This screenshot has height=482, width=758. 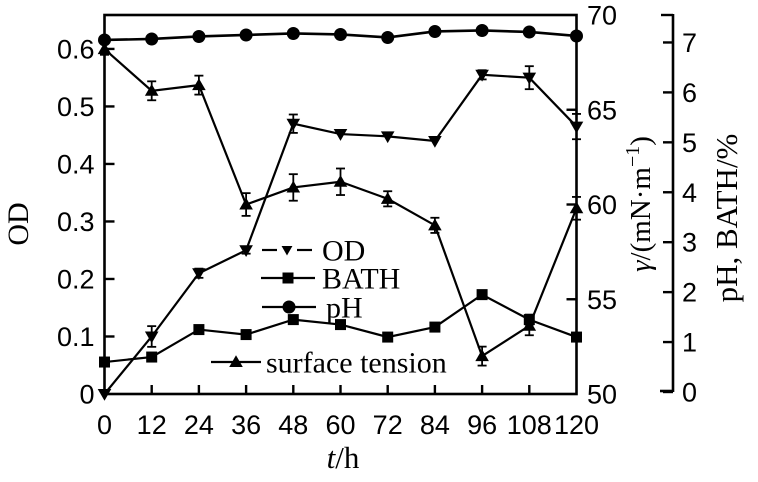 What do you see at coordinates (356, 363) in the screenshot?
I see `legend-label-surface-tension: surface tension` at bounding box center [356, 363].